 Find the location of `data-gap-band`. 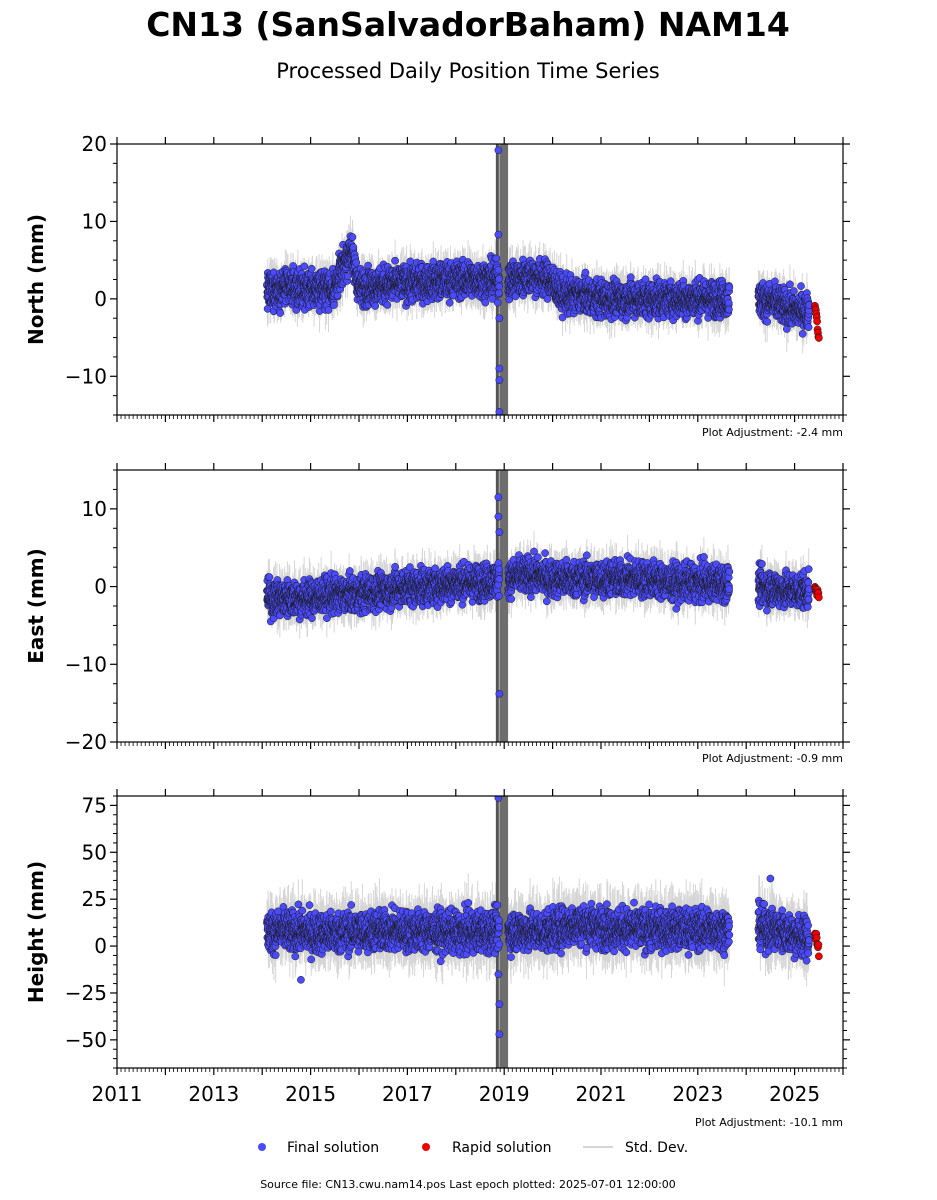

data-gap-band is located at coordinates (504, 279).